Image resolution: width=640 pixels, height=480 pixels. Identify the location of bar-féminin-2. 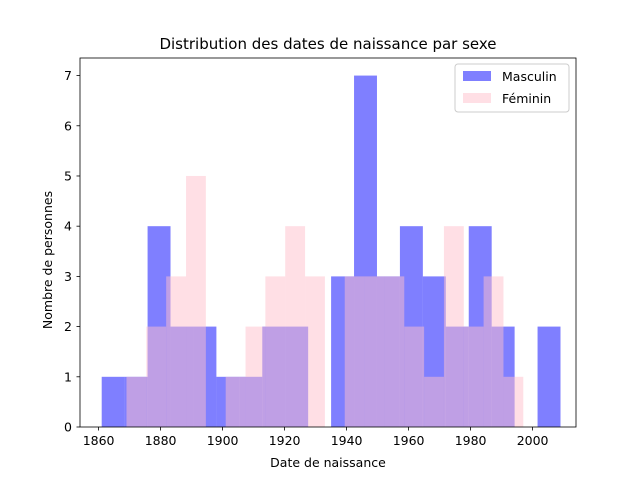
(176, 351).